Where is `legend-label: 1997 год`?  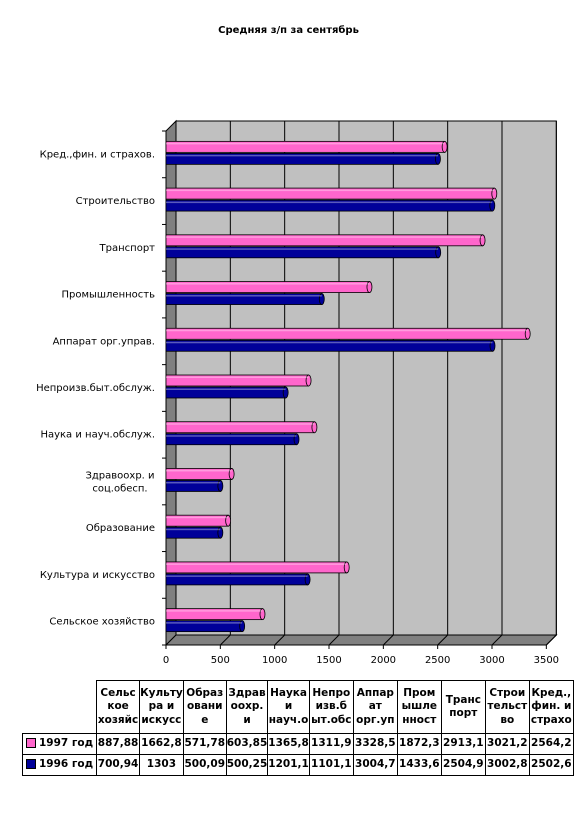
legend-label: 1997 год is located at coordinates (66, 743).